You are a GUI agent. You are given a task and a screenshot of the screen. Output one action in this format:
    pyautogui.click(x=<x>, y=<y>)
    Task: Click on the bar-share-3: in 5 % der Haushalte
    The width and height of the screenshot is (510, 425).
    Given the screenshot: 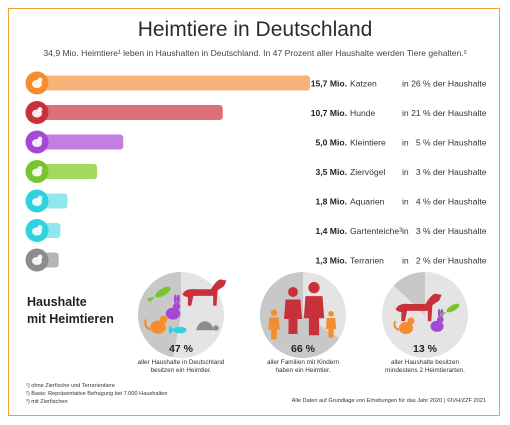 What is the action you would take?
    pyautogui.click(x=444, y=143)
    